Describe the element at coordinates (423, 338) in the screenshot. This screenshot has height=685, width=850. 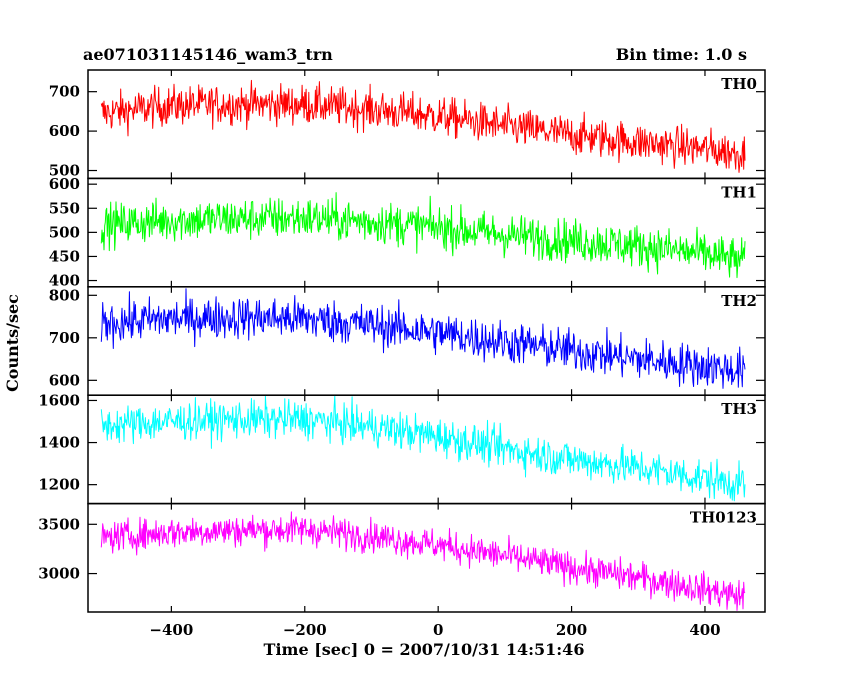
I see `series-line-th2` at that location.